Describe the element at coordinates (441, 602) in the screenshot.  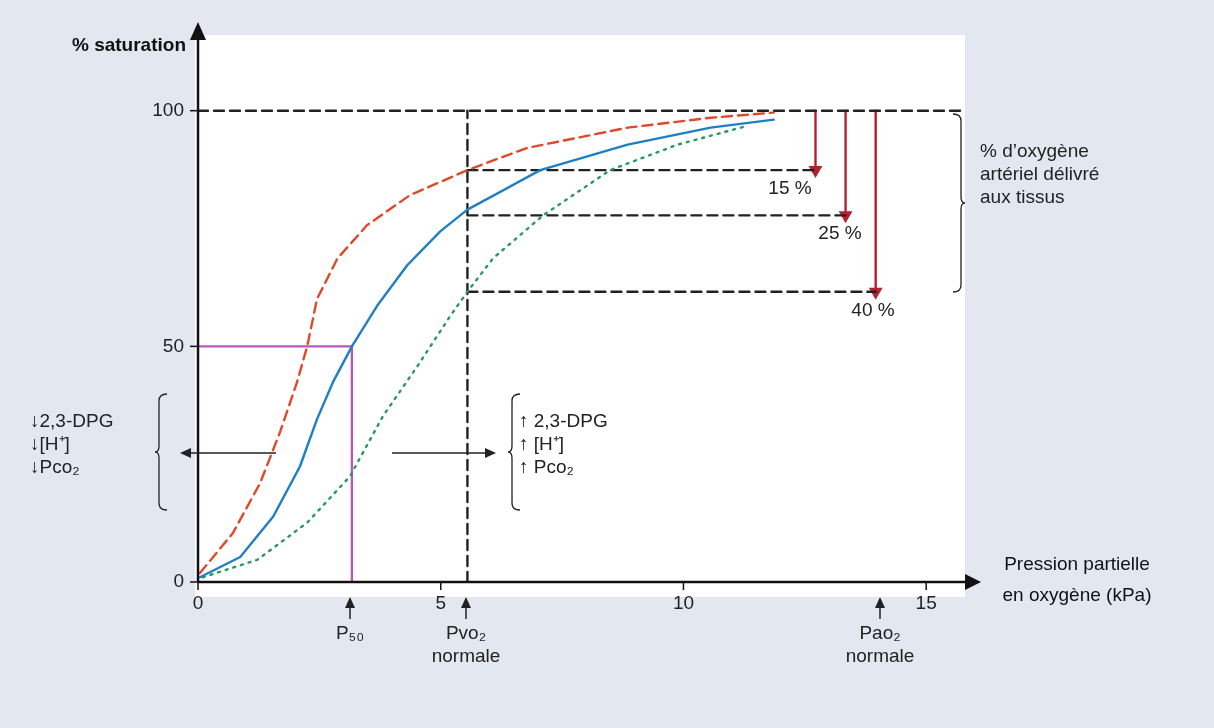
I see `x-tick-label: 5` at that location.